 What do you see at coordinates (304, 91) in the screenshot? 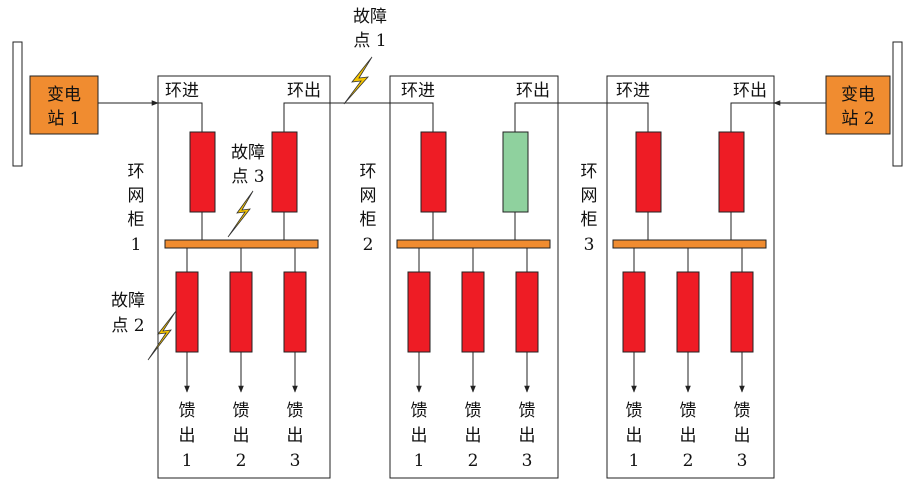
I see `cabinet-1-ring-out-label: 环出` at bounding box center [304, 91].